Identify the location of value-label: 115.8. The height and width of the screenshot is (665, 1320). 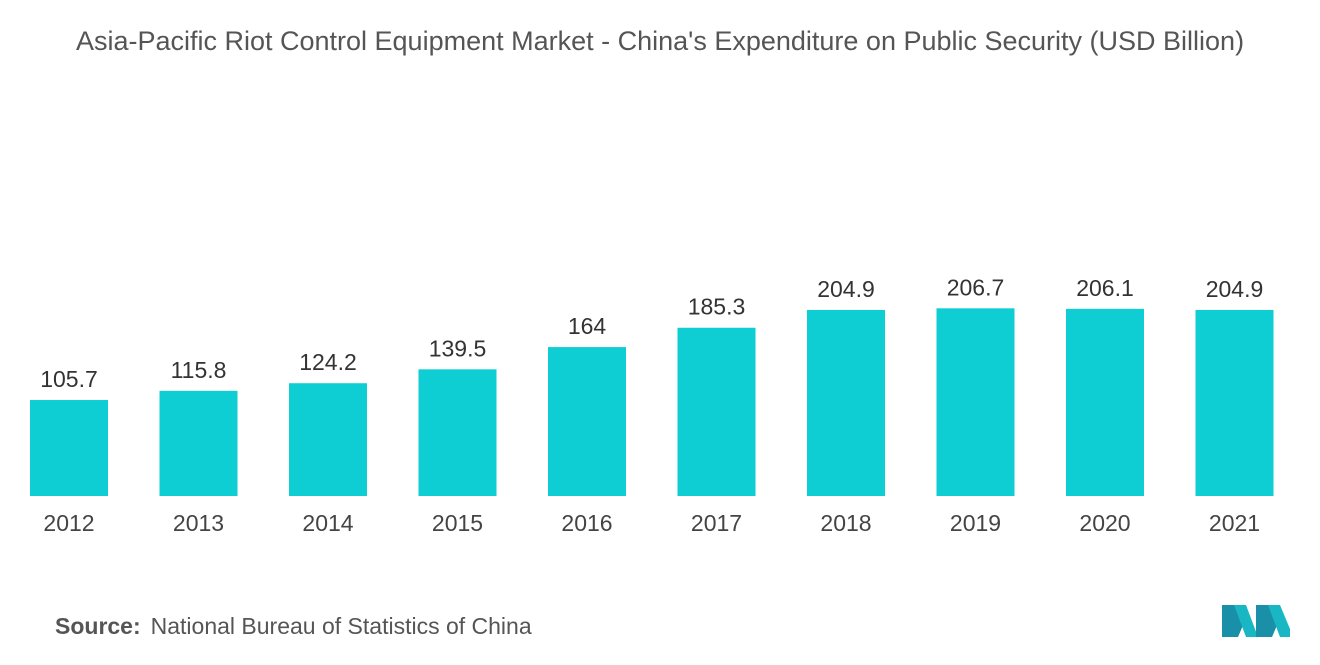
(199, 370).